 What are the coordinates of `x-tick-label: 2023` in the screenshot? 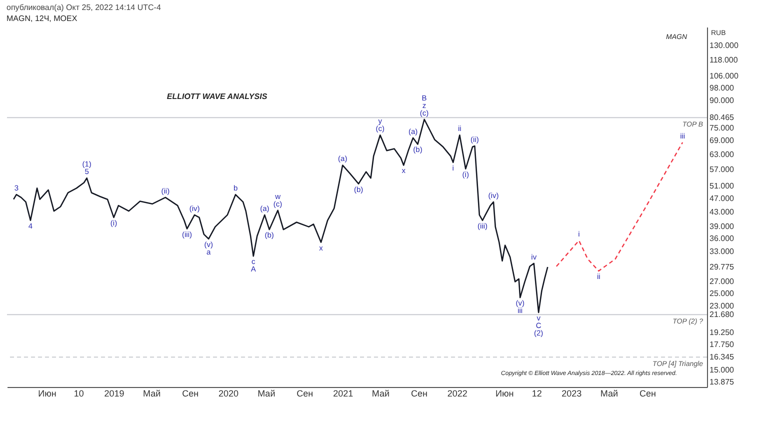 It's located at (572, 393).